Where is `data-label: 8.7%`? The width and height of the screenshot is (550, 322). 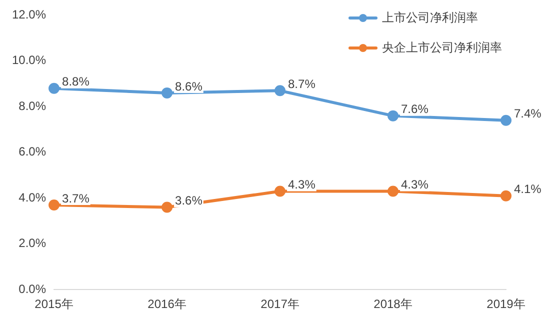 data-label: 8.7% is located at coordinates (302, 83).